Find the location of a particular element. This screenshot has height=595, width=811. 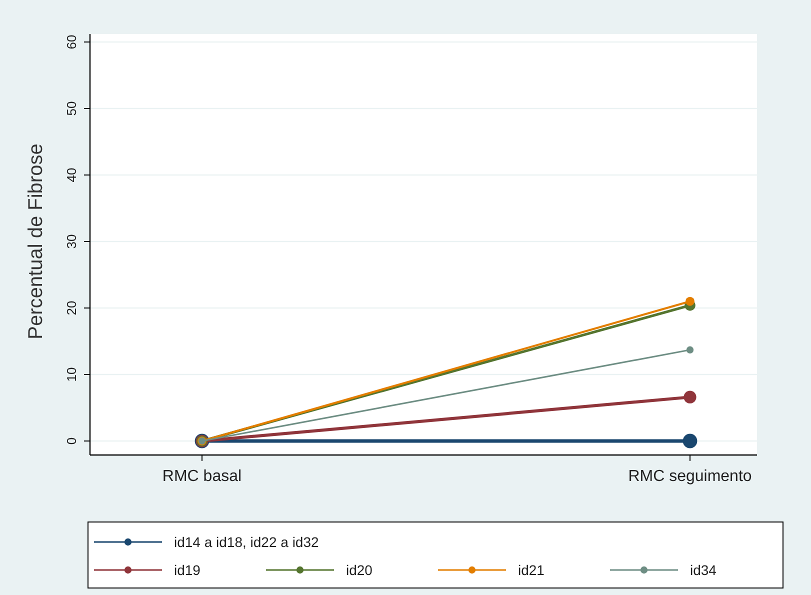

y-tick-label: 10 is located at coordinates (71, 374).